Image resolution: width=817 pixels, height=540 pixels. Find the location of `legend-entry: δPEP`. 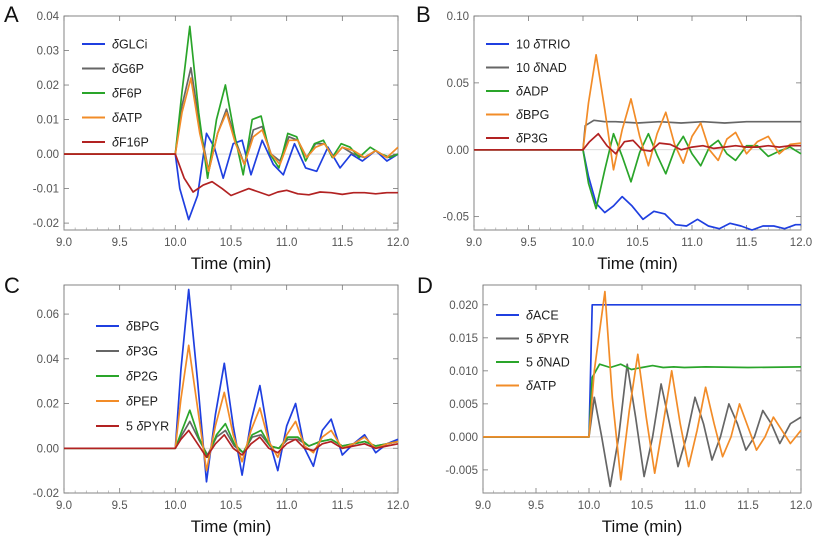

legend-entry: δPEP is located at coordinates (142, 402).